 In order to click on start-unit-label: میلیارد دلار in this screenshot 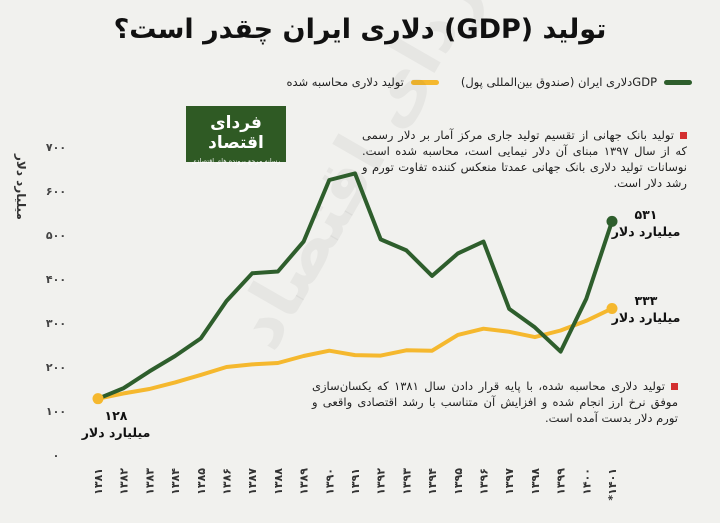, I will do `click(116, 432)`.